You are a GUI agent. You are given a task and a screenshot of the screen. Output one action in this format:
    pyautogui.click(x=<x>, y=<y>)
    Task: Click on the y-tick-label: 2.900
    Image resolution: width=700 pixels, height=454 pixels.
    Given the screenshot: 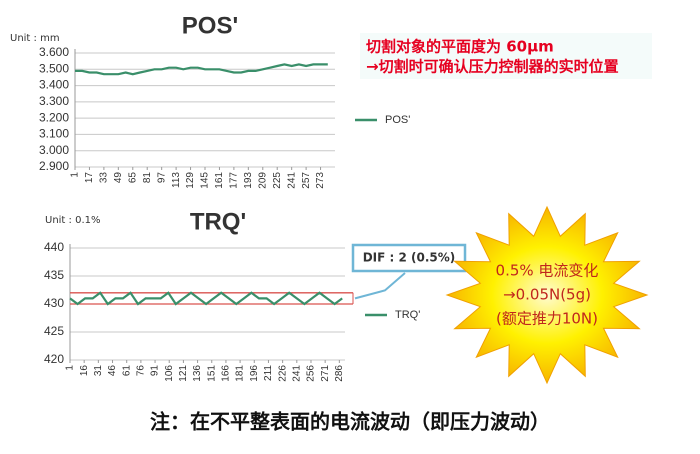 What is the action you would take?
    pyautogui.click(x=54, y=166)
    